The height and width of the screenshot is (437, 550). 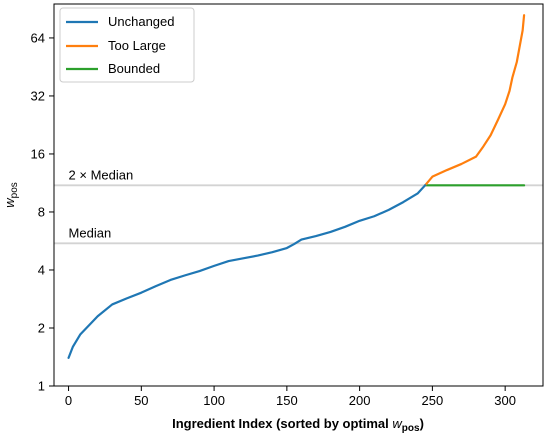 What do you see at coordinates (360, 400) in the screenshot?
I see `x-tick-label: 200` at bounding box center [360, 400].